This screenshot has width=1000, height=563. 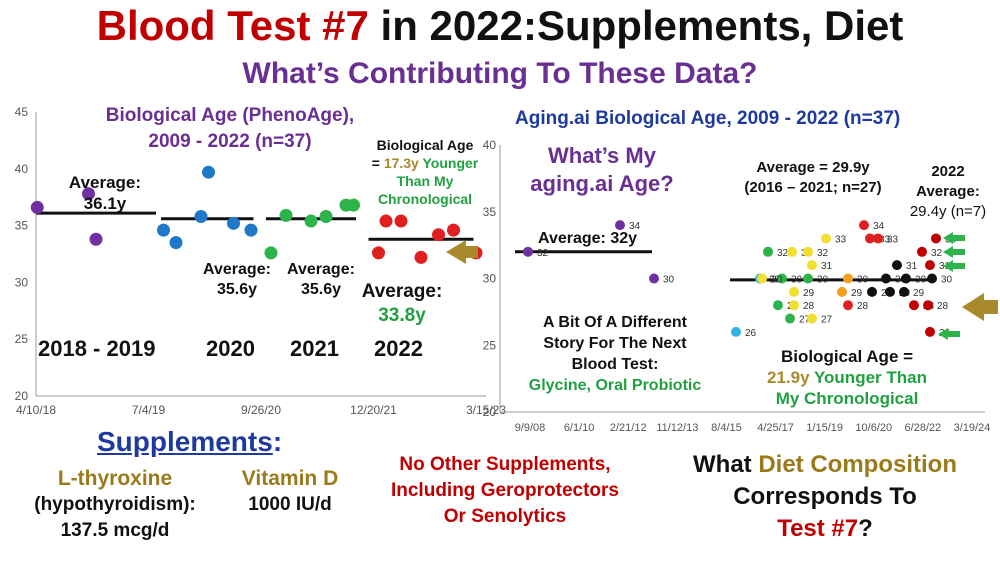 I want to click on avg4-label-a: Average:, so click(x=402, y=291).